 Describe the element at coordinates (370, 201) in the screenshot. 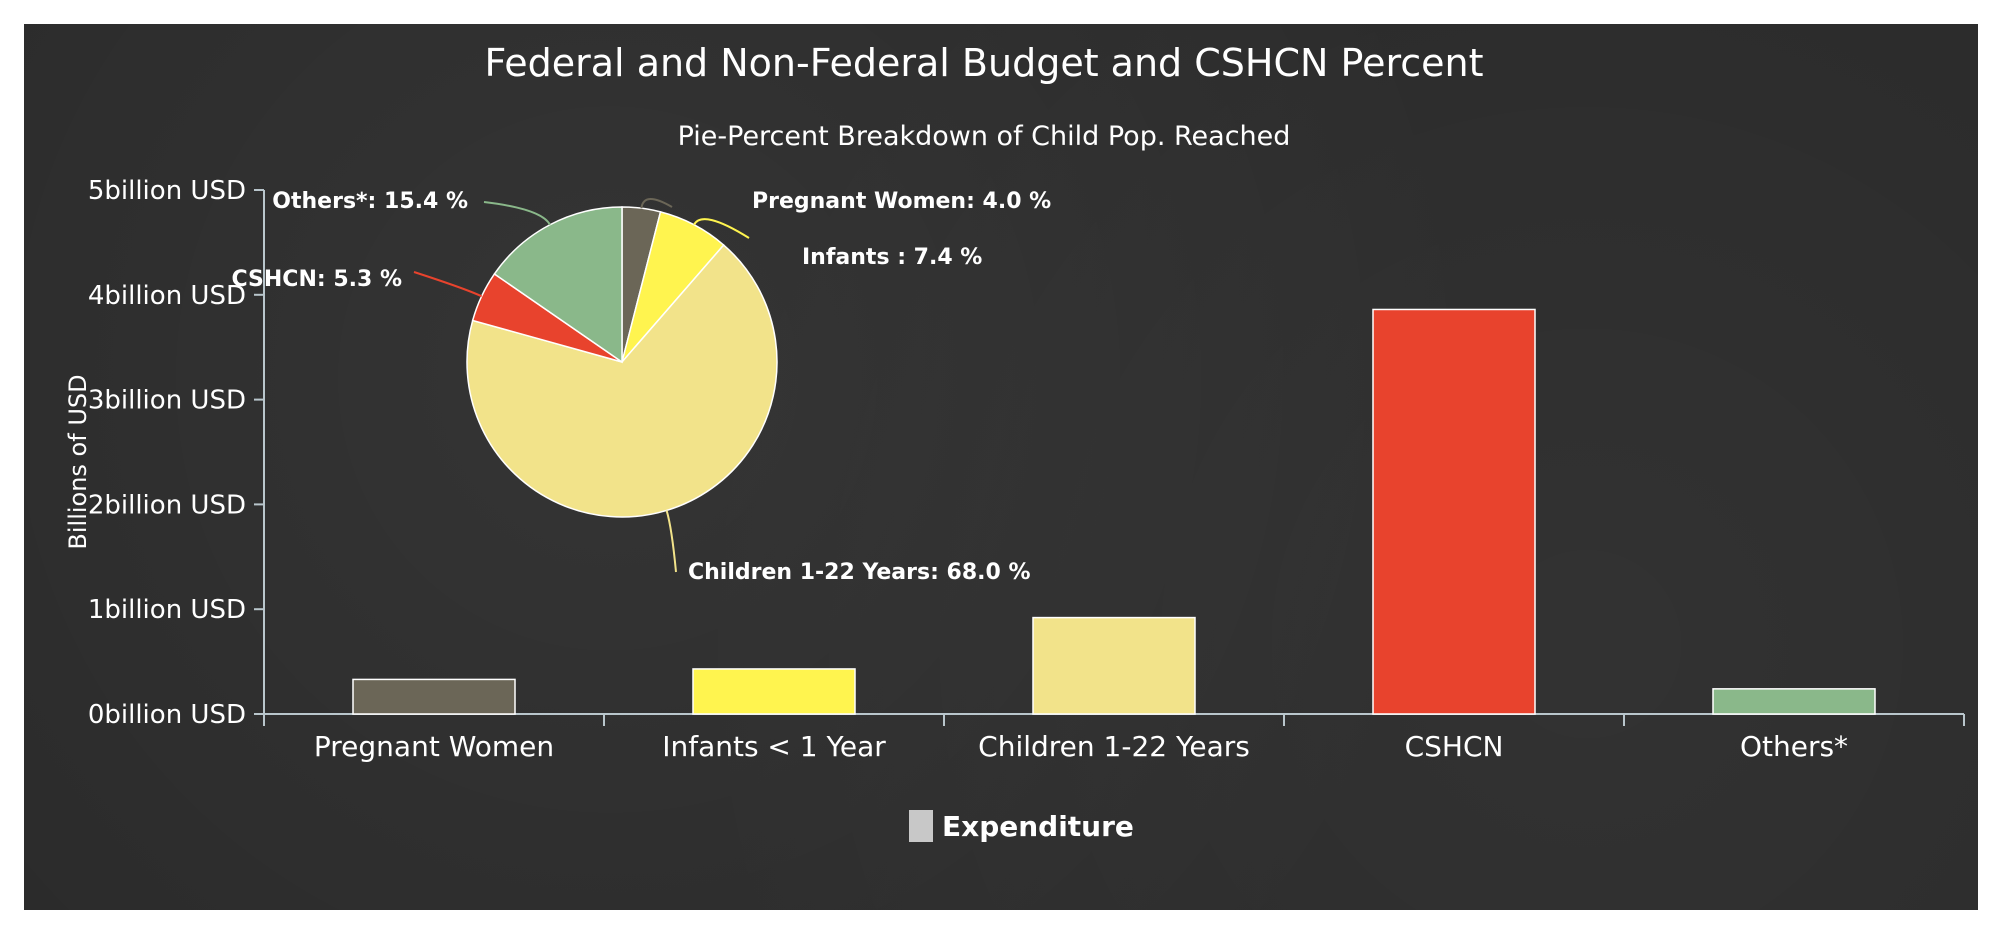

I see `pie-label-5: Others*: 15.4 %` at that location.